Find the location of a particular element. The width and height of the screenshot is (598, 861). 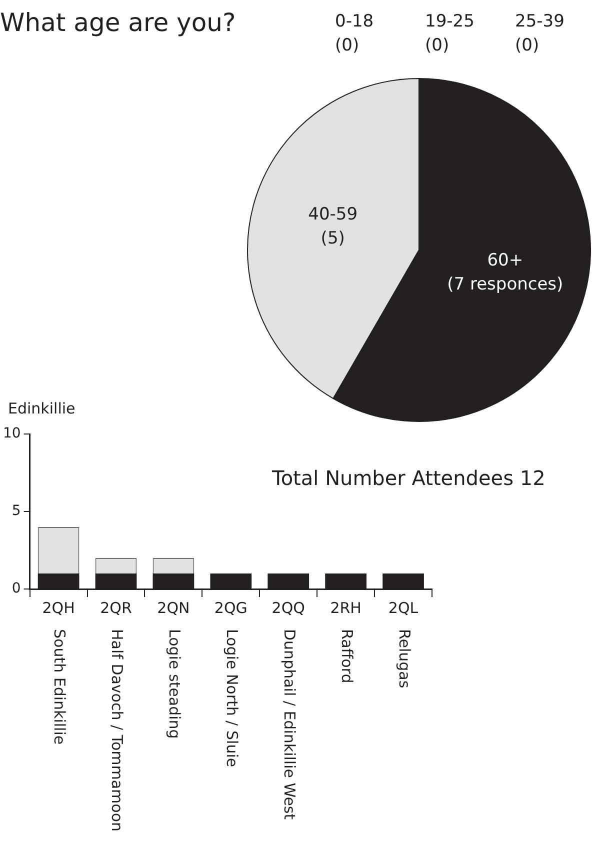

category-label: 19-25 is located at coordinates (449, 21).